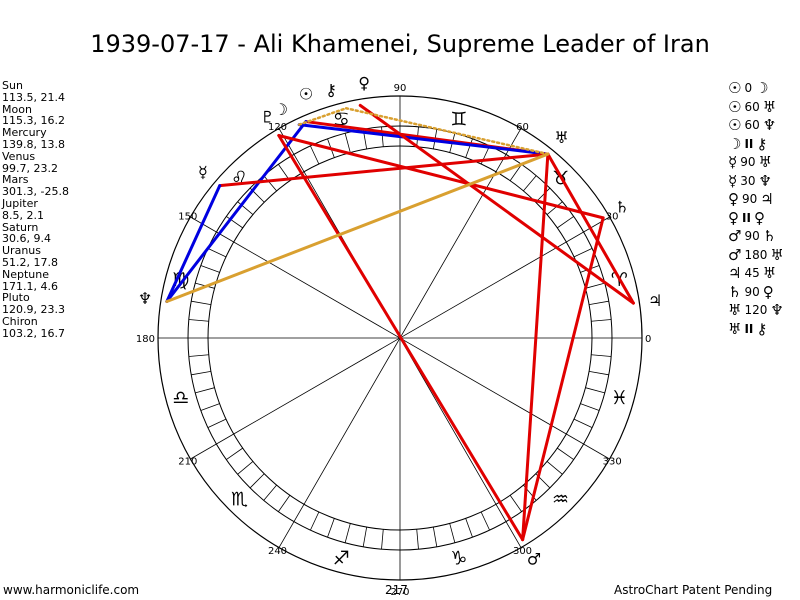  I want to click on zodiac-sign-icon: ♊, so click(458, 120).